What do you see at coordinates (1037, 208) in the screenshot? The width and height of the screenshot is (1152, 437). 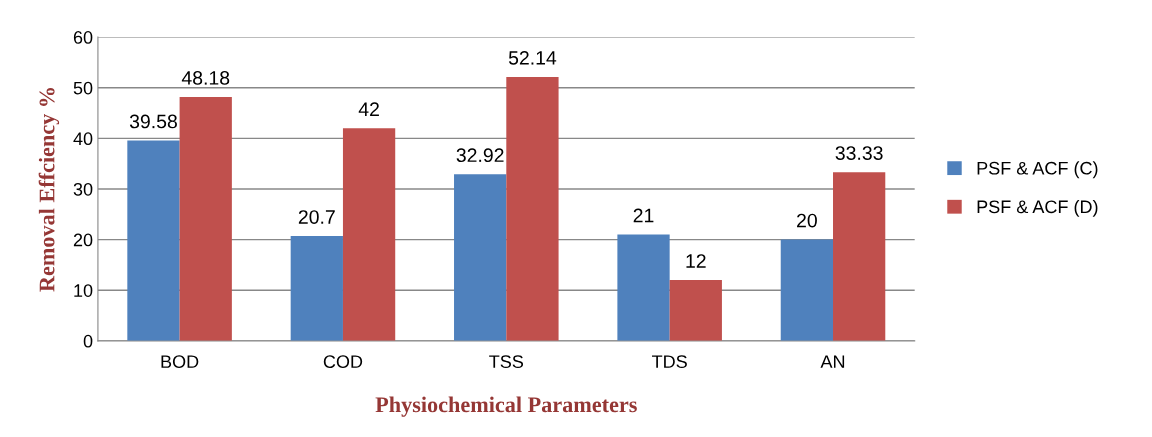 I see `legend-label: PSF & ACF (D)` at bounding box center [1037, 208].